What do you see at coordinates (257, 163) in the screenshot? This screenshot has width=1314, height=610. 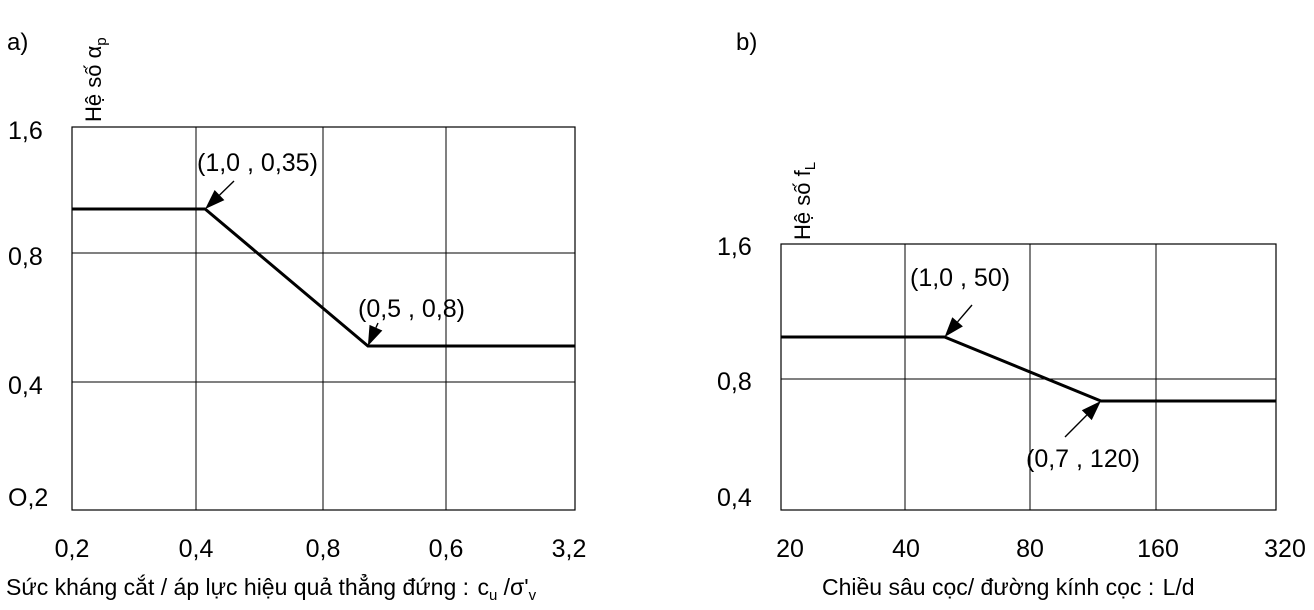 I see `annotation-label: (1,0 , 0,35)` at bounding box center [257, 163].